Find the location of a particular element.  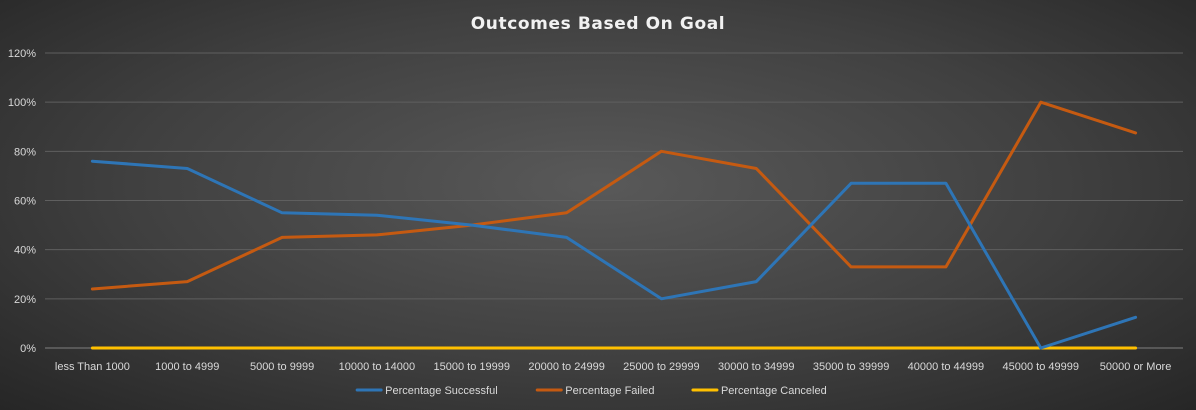

x-tick-label: 5000 to 9999 is located at coordinates (282, 367).